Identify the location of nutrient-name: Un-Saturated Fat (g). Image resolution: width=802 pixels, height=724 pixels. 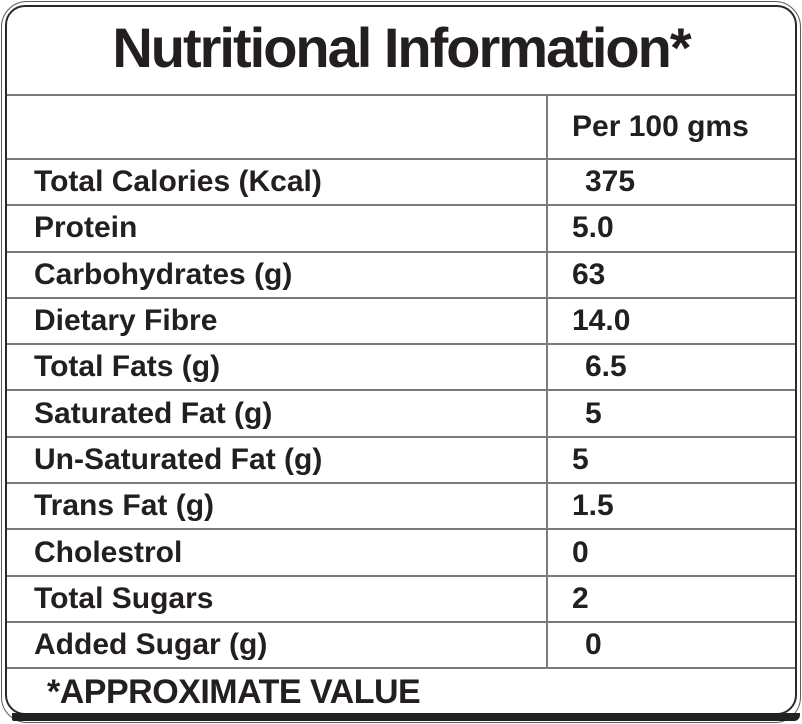
(178, 459).